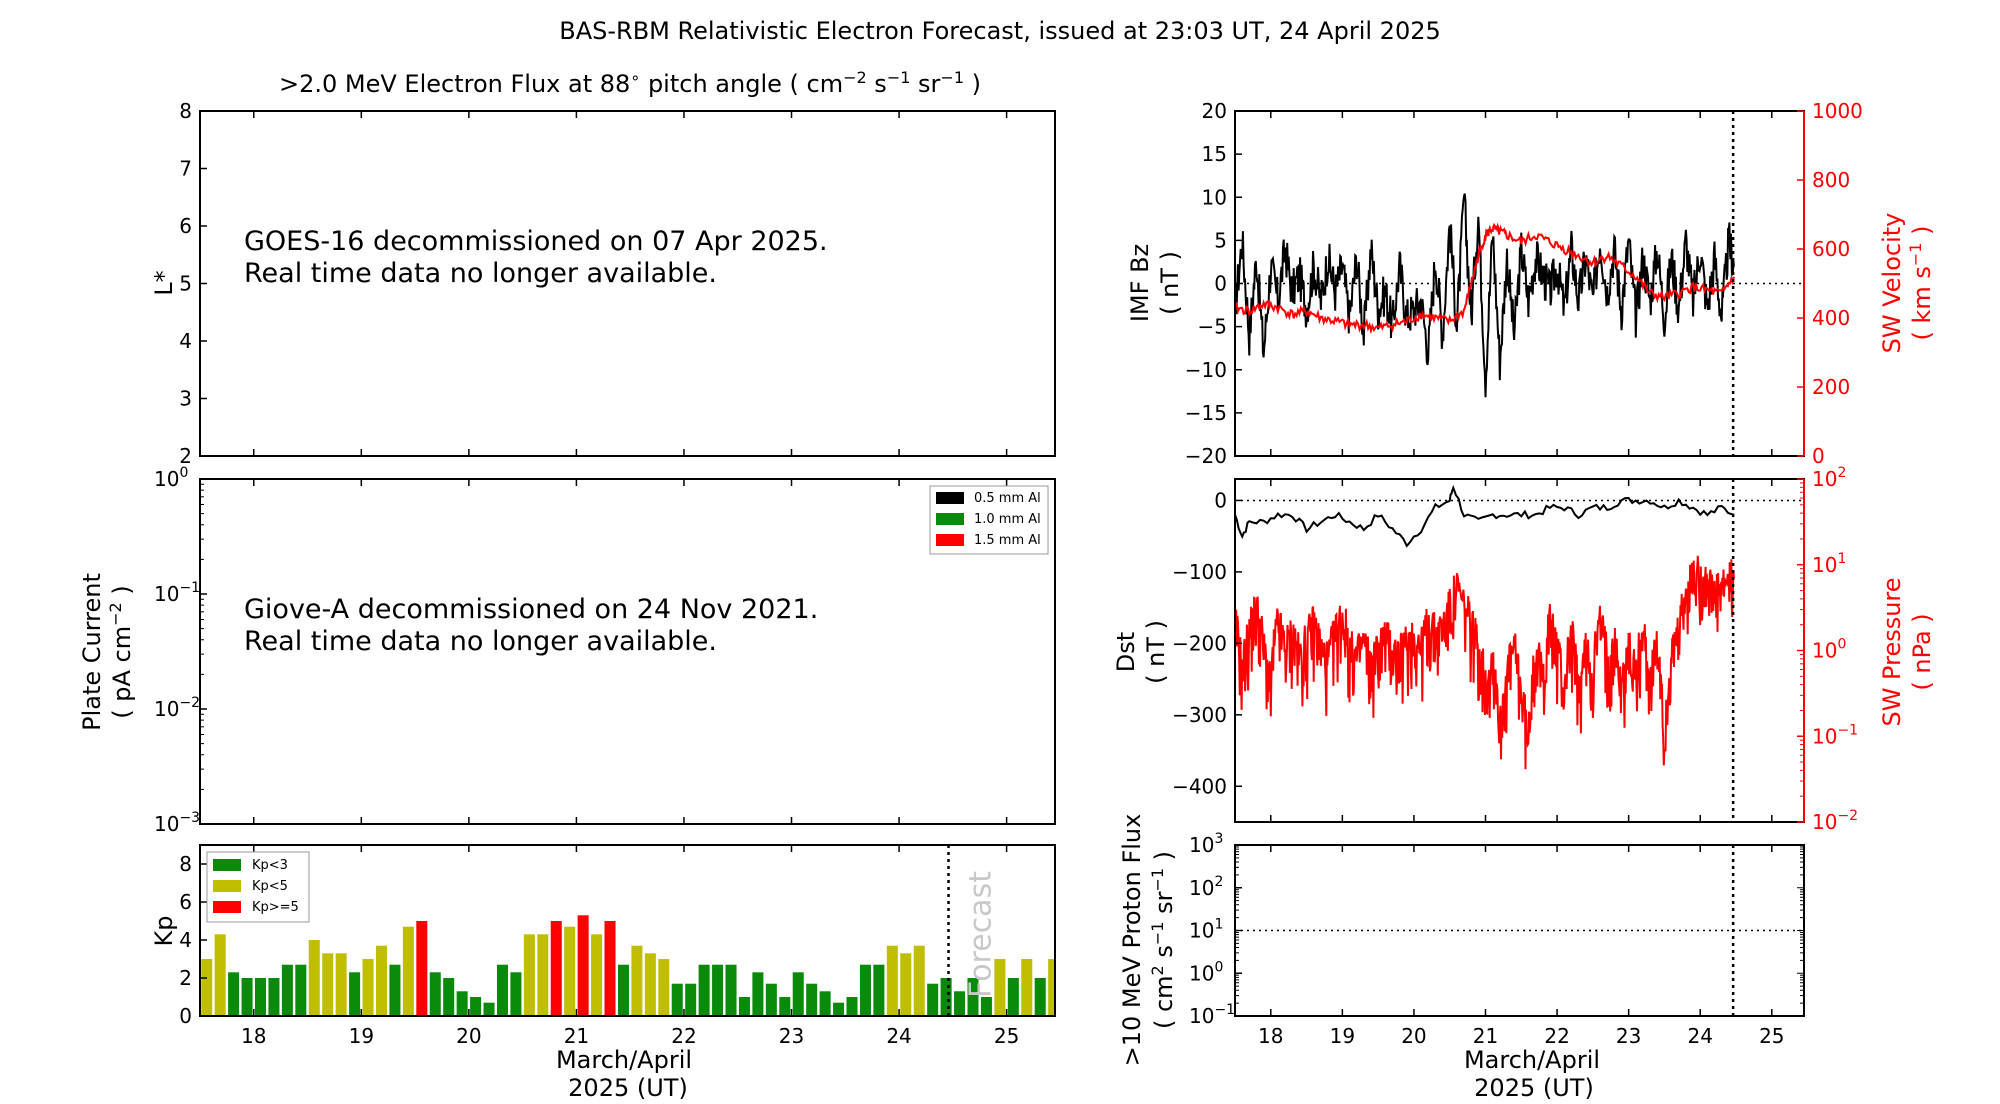 This screenshot has width=2000, height=1104. What do you see at coordinates (185, 978) in the screenshot?
I see `kp-y-tick-label: 2` at bounding box center [185, 978].